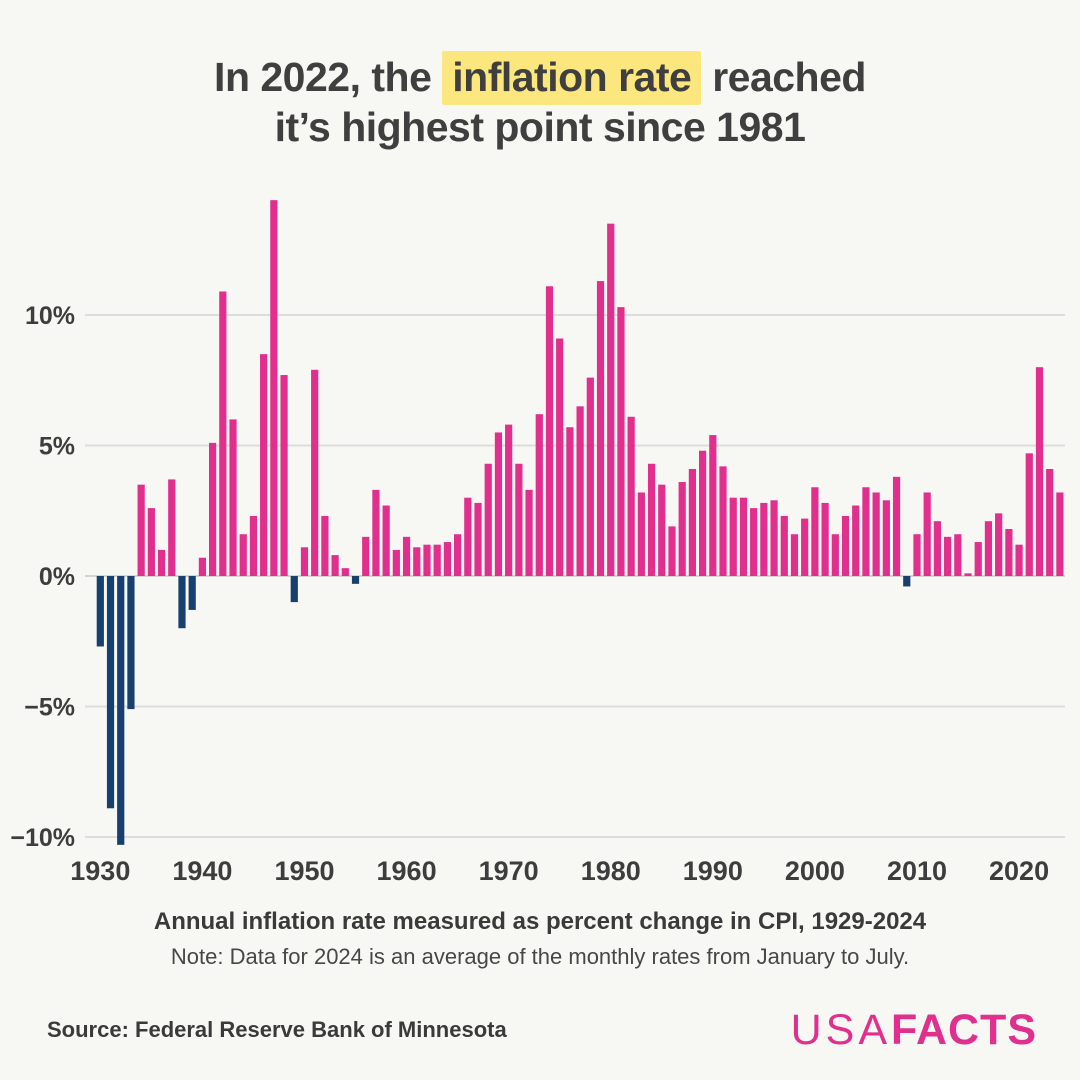 This screenshot has height=1080, width=1080. What do you see at coordinates (580, 491) in the screenshot?
I see `bar-1977` at bounding box center [580, 491].